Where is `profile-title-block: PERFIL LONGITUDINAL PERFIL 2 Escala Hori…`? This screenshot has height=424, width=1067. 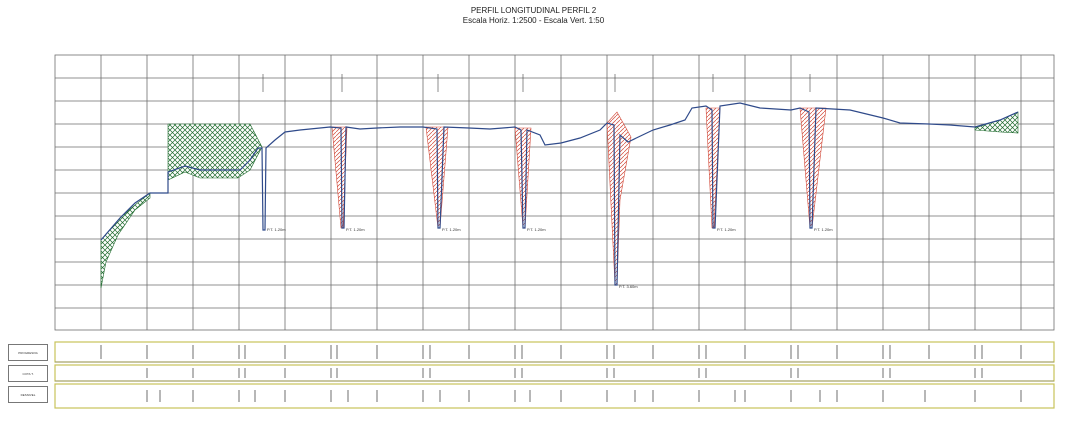
profile-title-block: PERFIL LONGITUDINAL PERFIL 2 Escala Hori… is located at coordinates (533, 16).